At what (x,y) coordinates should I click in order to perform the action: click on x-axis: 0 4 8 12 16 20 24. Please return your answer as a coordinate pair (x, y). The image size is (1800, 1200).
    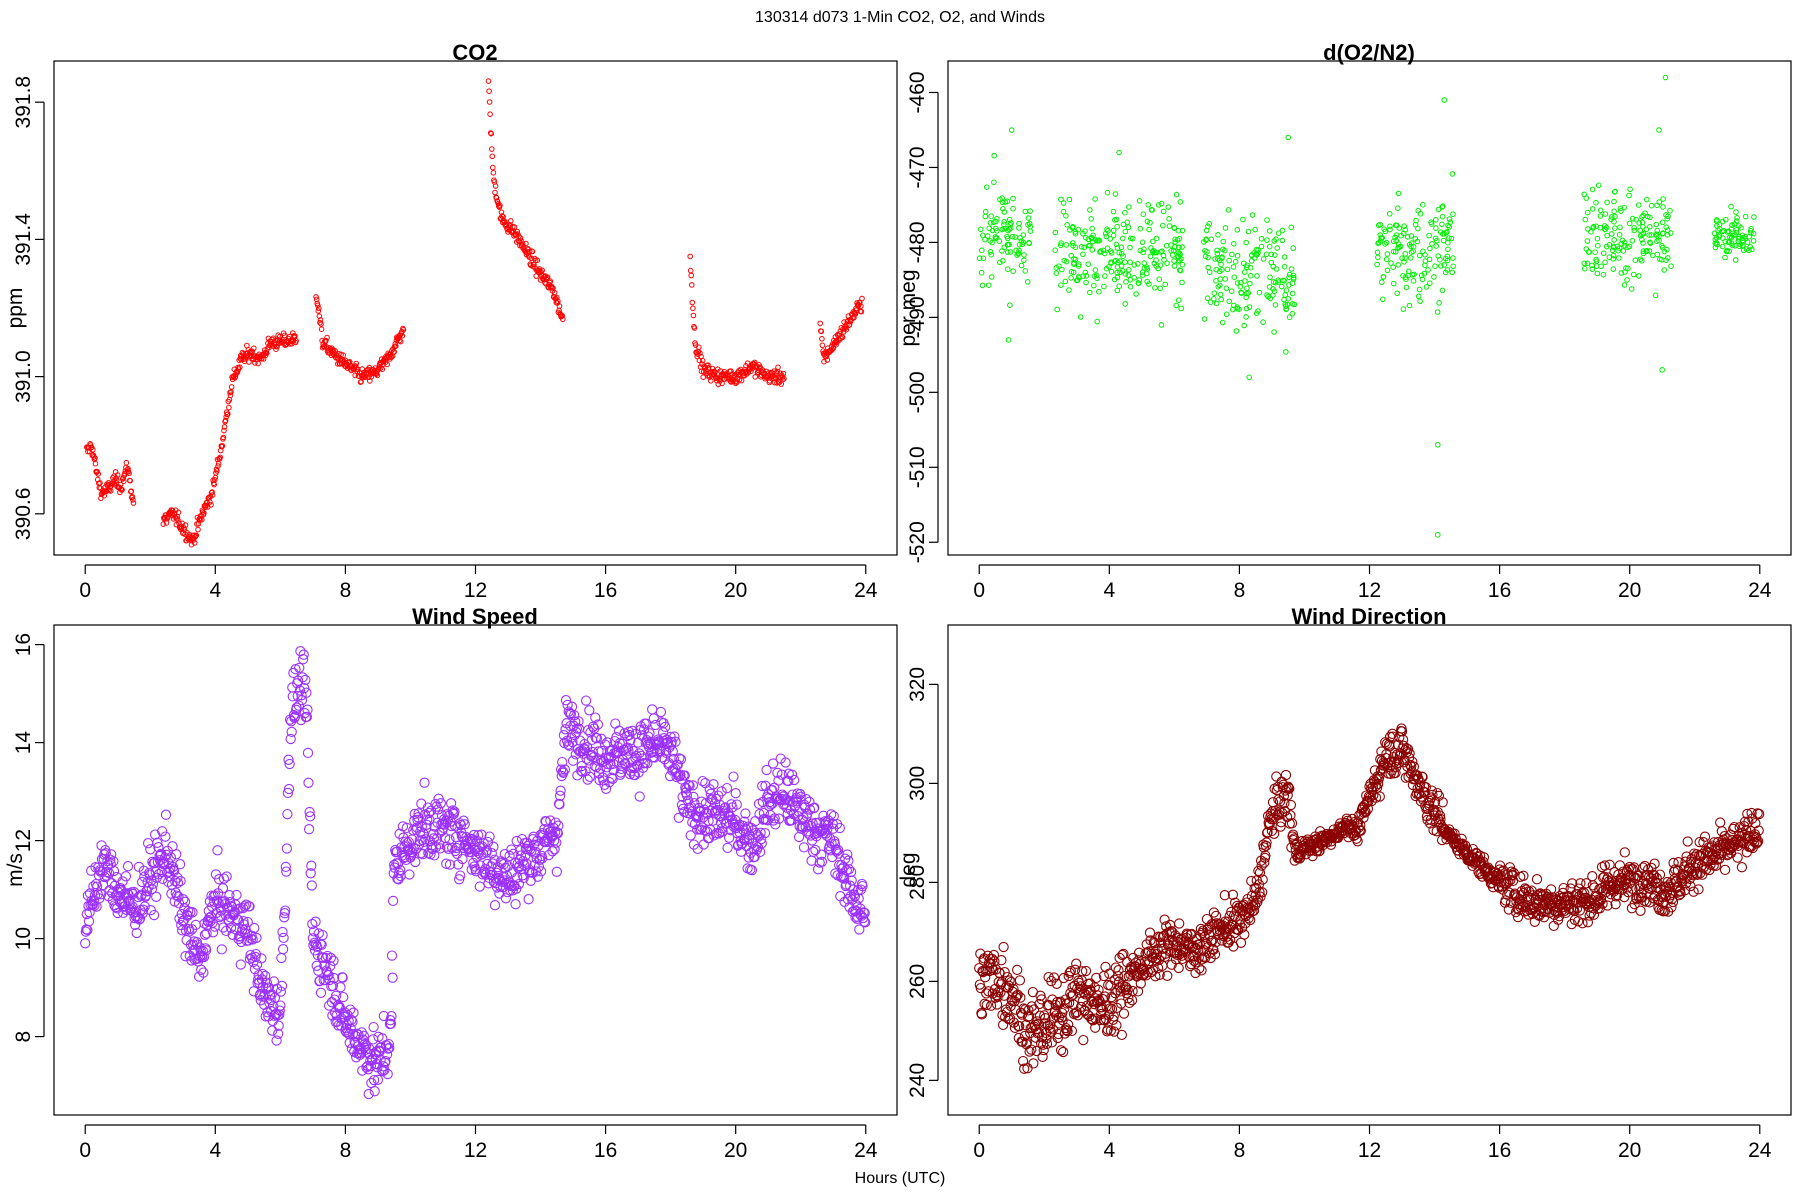
    Looking at the image, I should click on (478, 583).